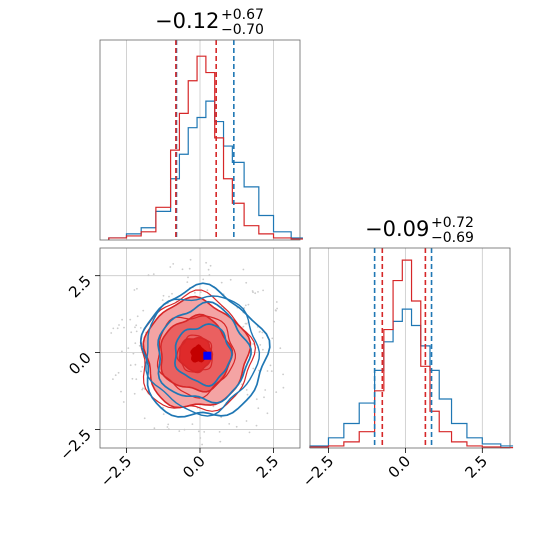 Image resolution: width=550 pixels, height=550 pixels. What do you see at coordinates (452, 238) in the screenshot?
I see `hist-right-title-minus: −0.69` at bounding box center [452, 238].